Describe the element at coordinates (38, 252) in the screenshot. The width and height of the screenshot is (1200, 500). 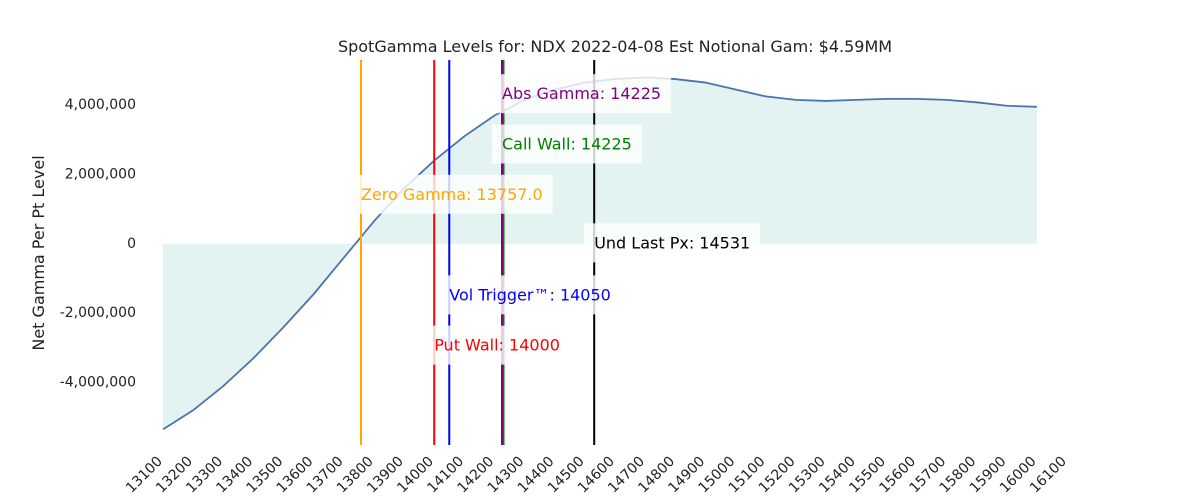
I see `y-axis-label: Net Gamma Per Pt Level` at that location.